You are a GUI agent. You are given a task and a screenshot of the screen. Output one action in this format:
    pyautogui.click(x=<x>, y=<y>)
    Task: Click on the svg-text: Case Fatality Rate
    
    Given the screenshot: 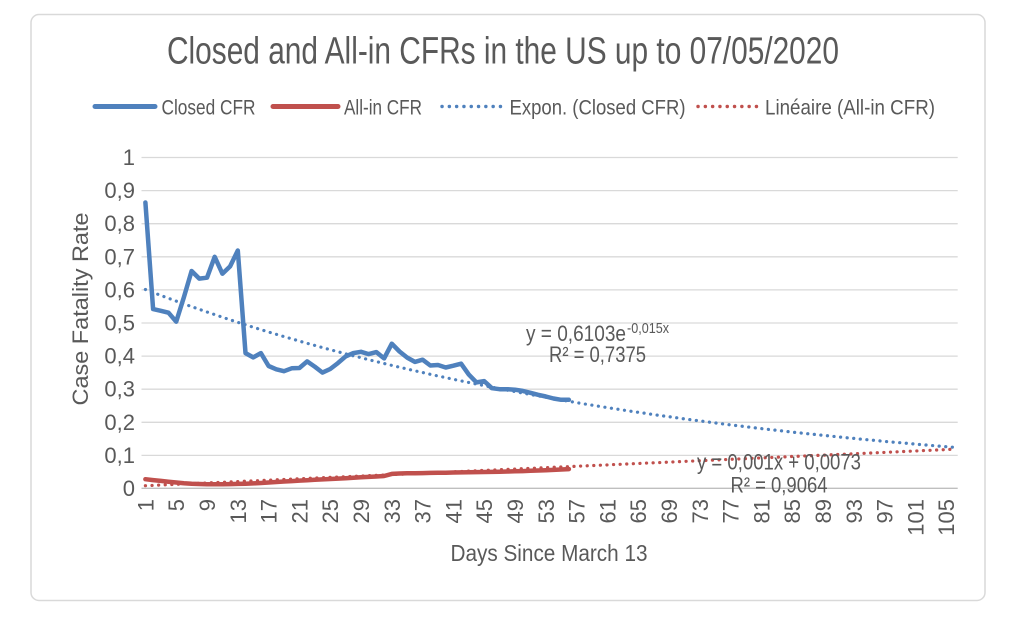 What is the action you would take?
    pyautogui.click(x=80, y=309)
    